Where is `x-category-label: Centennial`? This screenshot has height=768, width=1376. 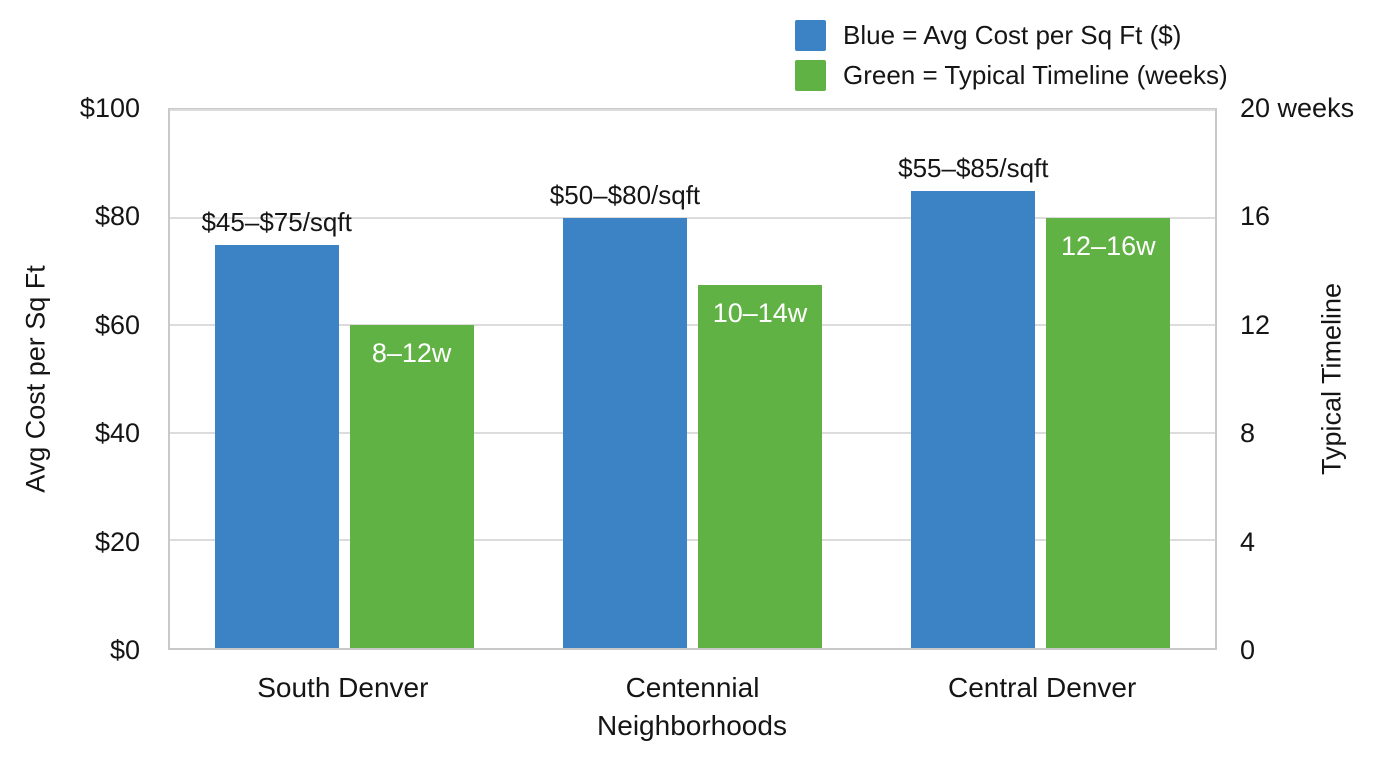 x-category-label: Centennial is located at coordinates (692, 687).